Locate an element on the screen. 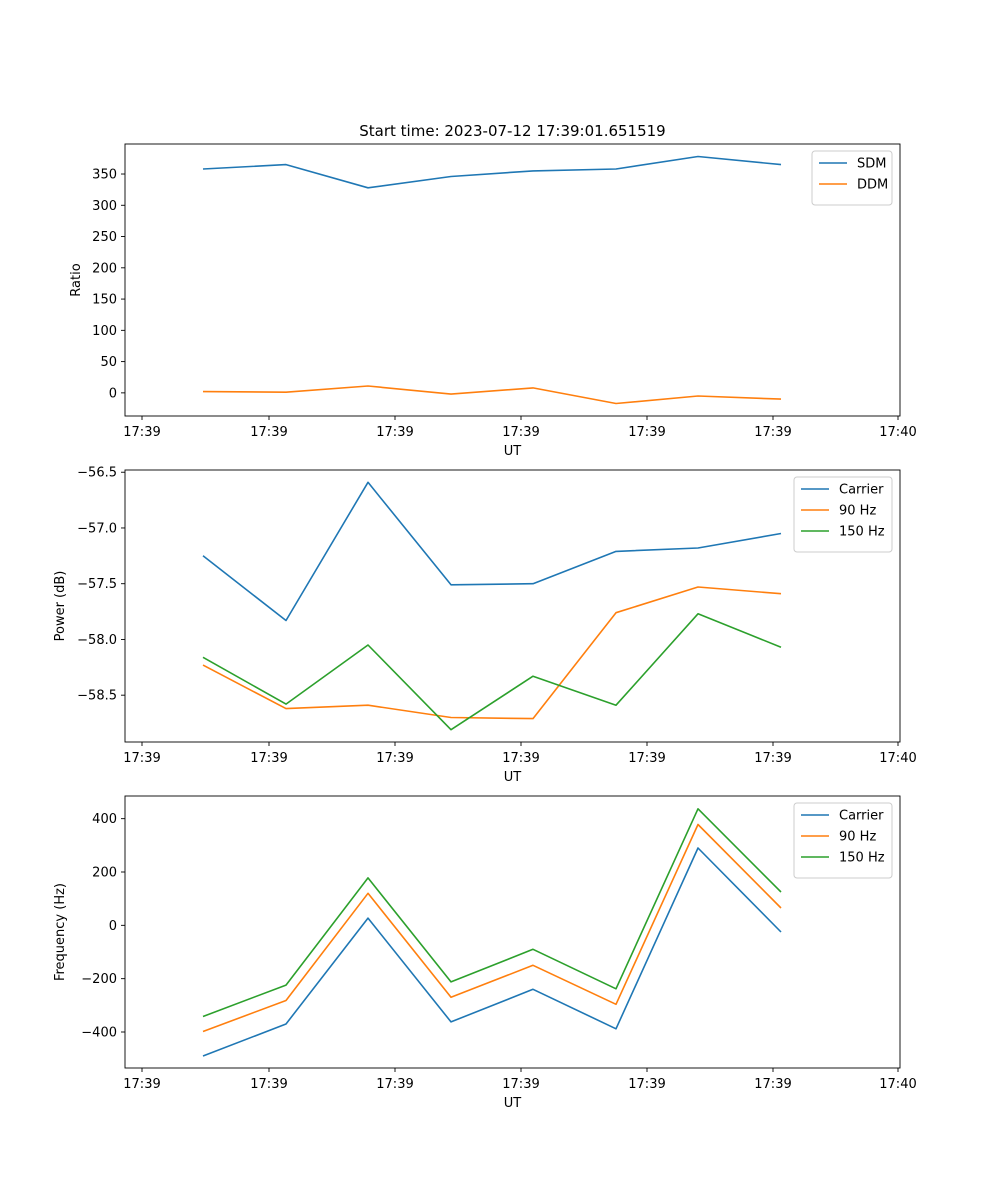  y-tick-label: −57.5 is located at coordinates (97, 584).